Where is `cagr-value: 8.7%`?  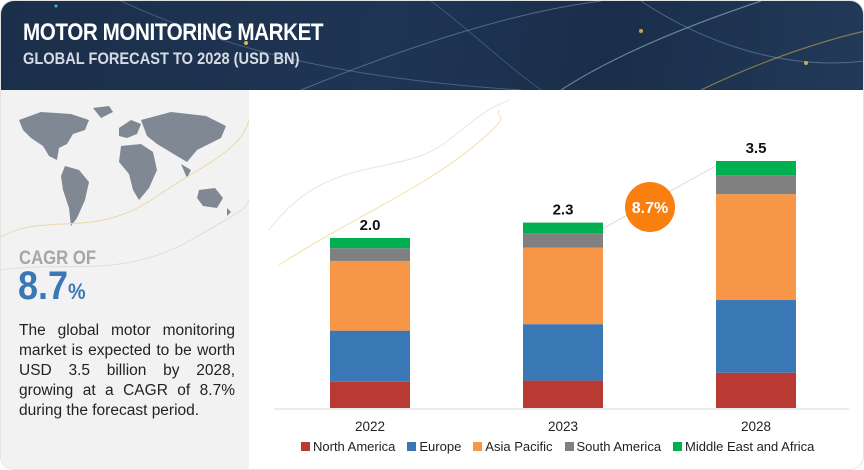 cagr-value: 8.7% is located at coordinates (52, 286).